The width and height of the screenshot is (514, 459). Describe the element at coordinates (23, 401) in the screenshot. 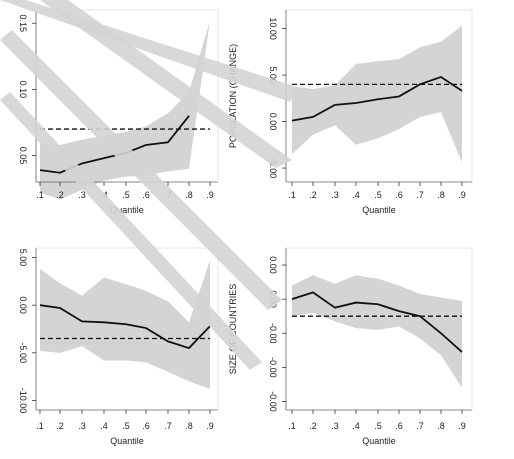

I see `y-tick-label: -10.00` at that location.